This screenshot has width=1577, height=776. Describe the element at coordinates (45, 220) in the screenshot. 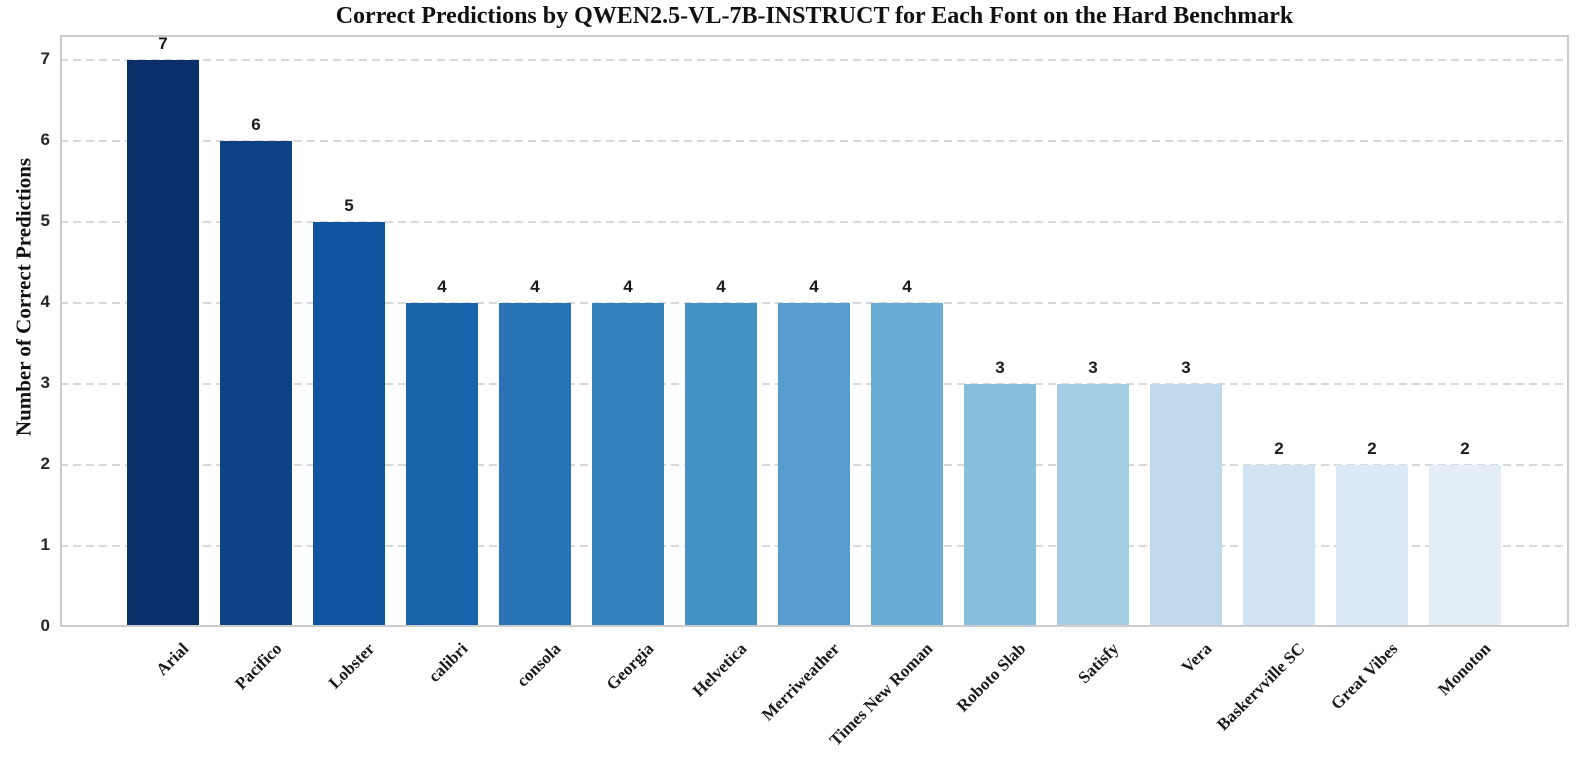

I see `y-tick-label: 5` at that location.